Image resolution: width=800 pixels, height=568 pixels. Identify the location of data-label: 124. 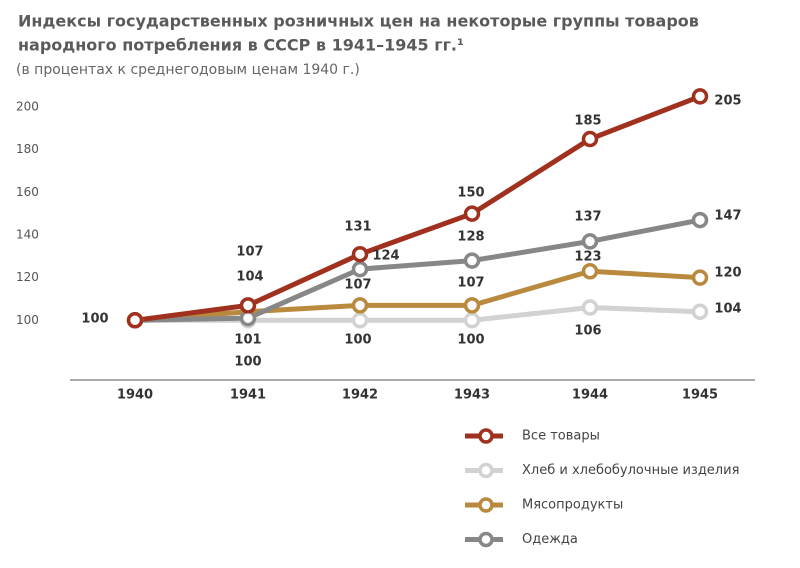
(385, 256).